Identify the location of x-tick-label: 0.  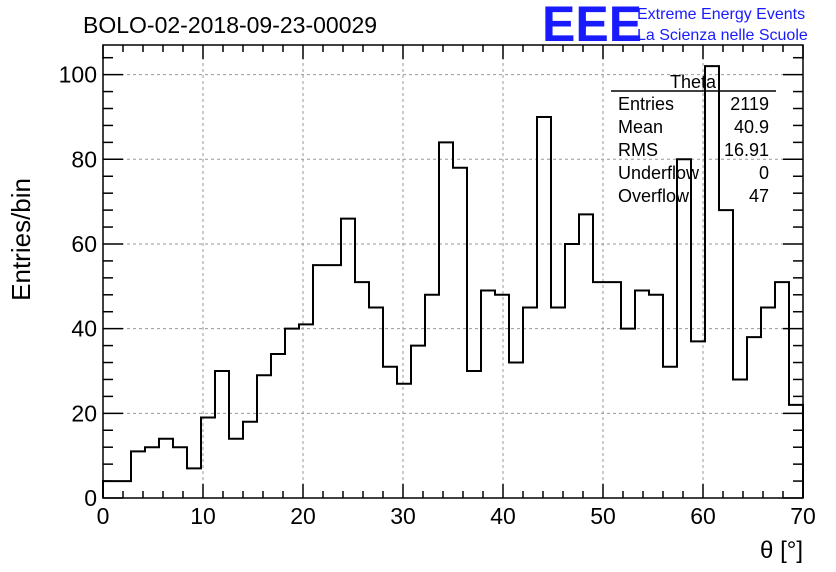
(103, 516).